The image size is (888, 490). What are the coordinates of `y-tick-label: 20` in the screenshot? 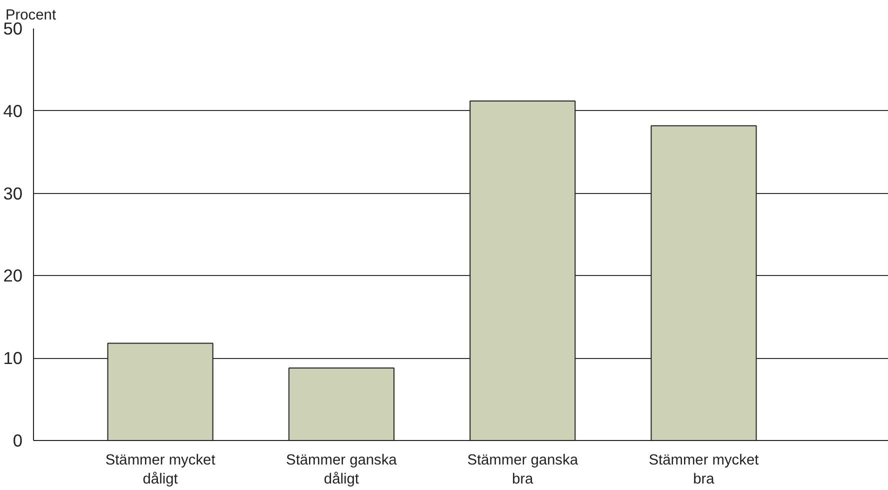 It's located at (13, 276).